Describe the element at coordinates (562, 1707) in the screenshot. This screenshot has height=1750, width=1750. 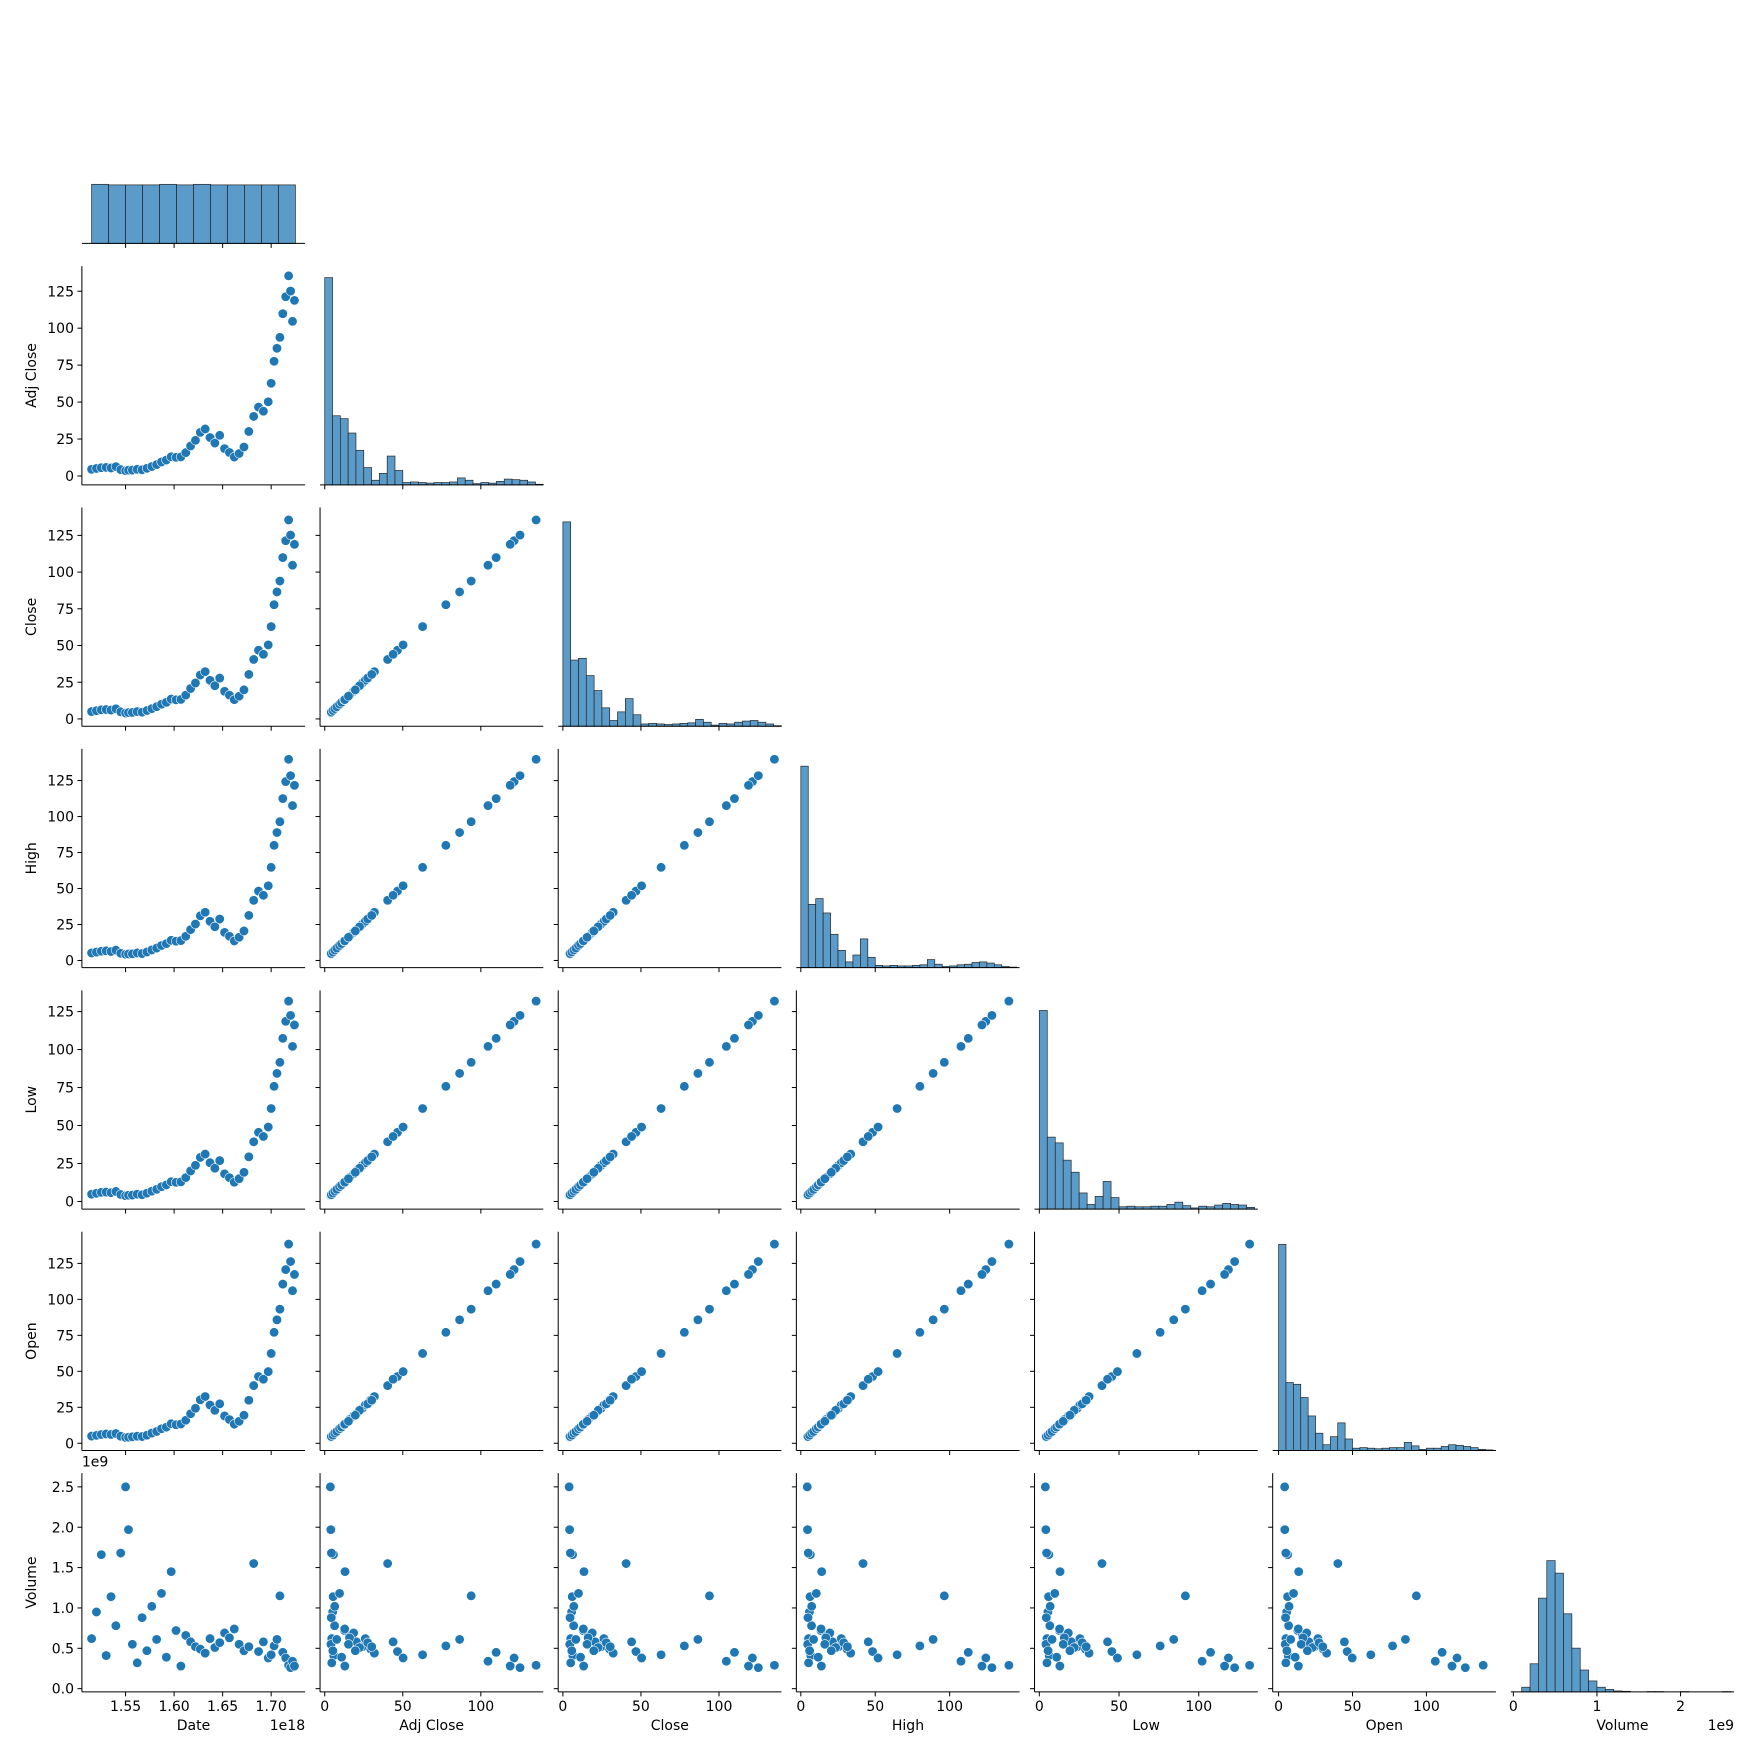
I see `x-tick-label: 0` at that location.